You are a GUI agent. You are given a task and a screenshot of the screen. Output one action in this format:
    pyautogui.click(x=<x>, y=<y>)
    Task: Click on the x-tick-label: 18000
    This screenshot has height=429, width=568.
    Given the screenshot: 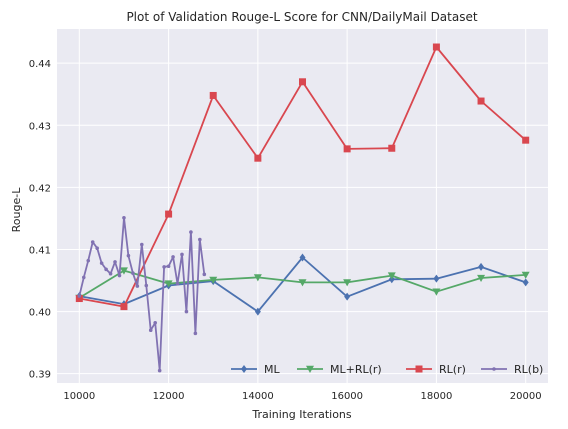 What is the action you would take?
    pyautogui.click(x=437, y=396)
    